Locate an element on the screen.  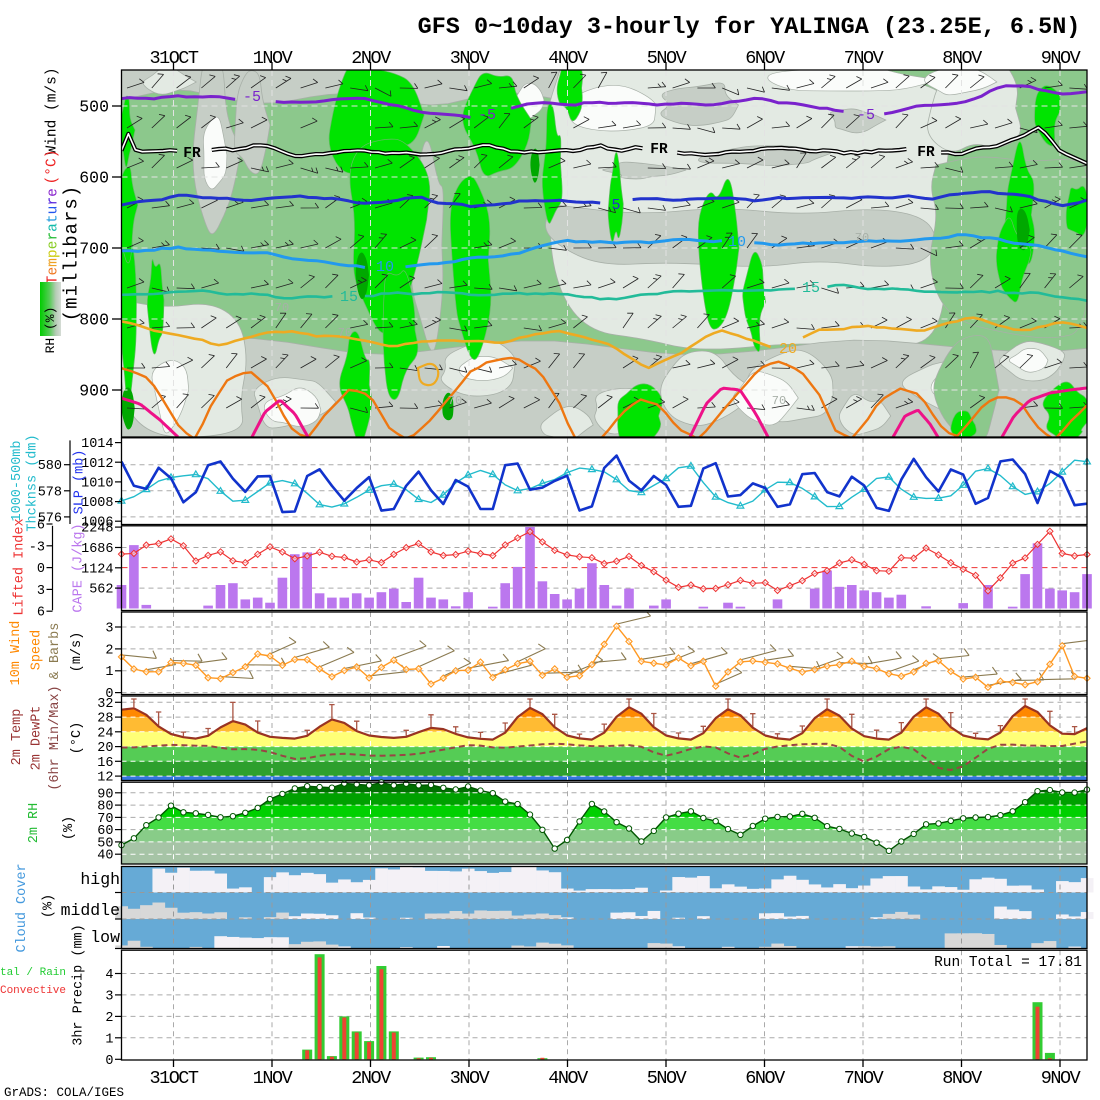
svg-text: 1014 is located at coordinates (97, 444).